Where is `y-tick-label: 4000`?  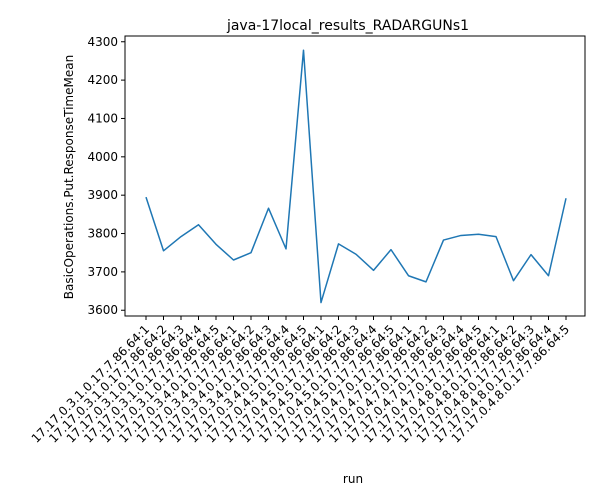 y-tick-label: 4000 is located at coordinates (102, 157).